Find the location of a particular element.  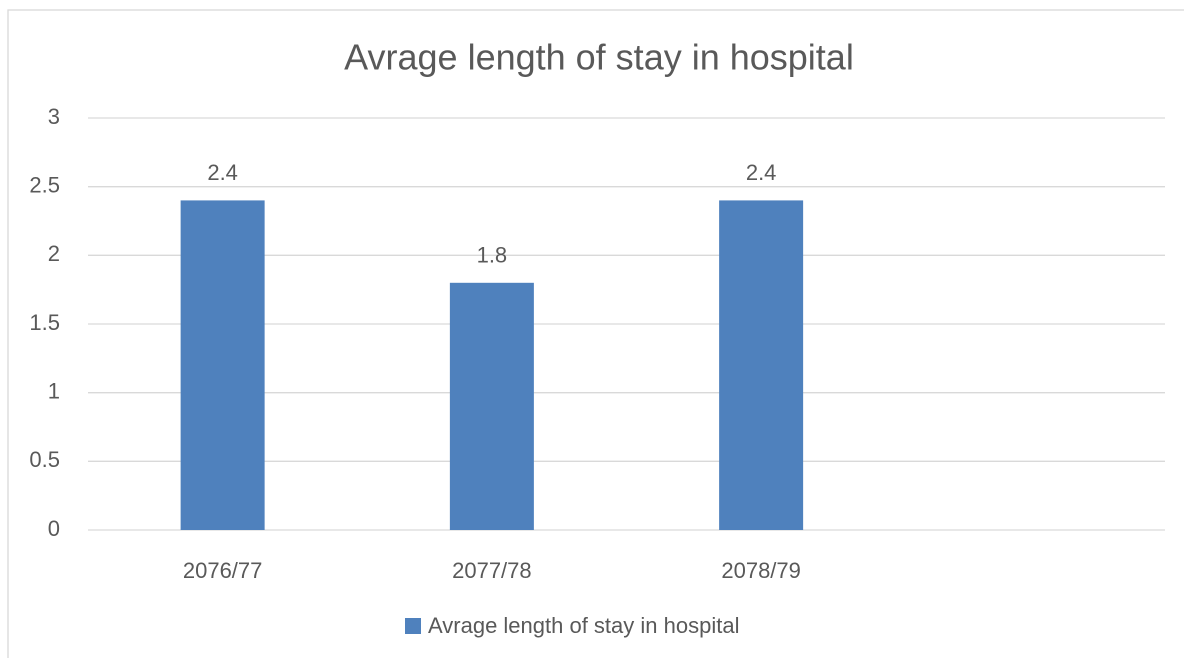

y-tick-label: 3 is located at coordinates (54, 116).